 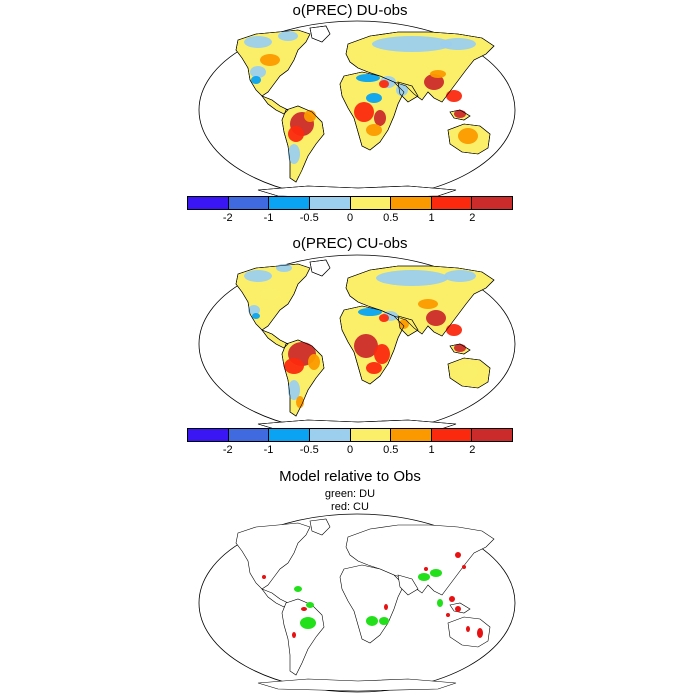 What do you see at coordinates (357, 685) in the screenshot?
I see `landmass-antarctica` at bounding box center [357, 685].